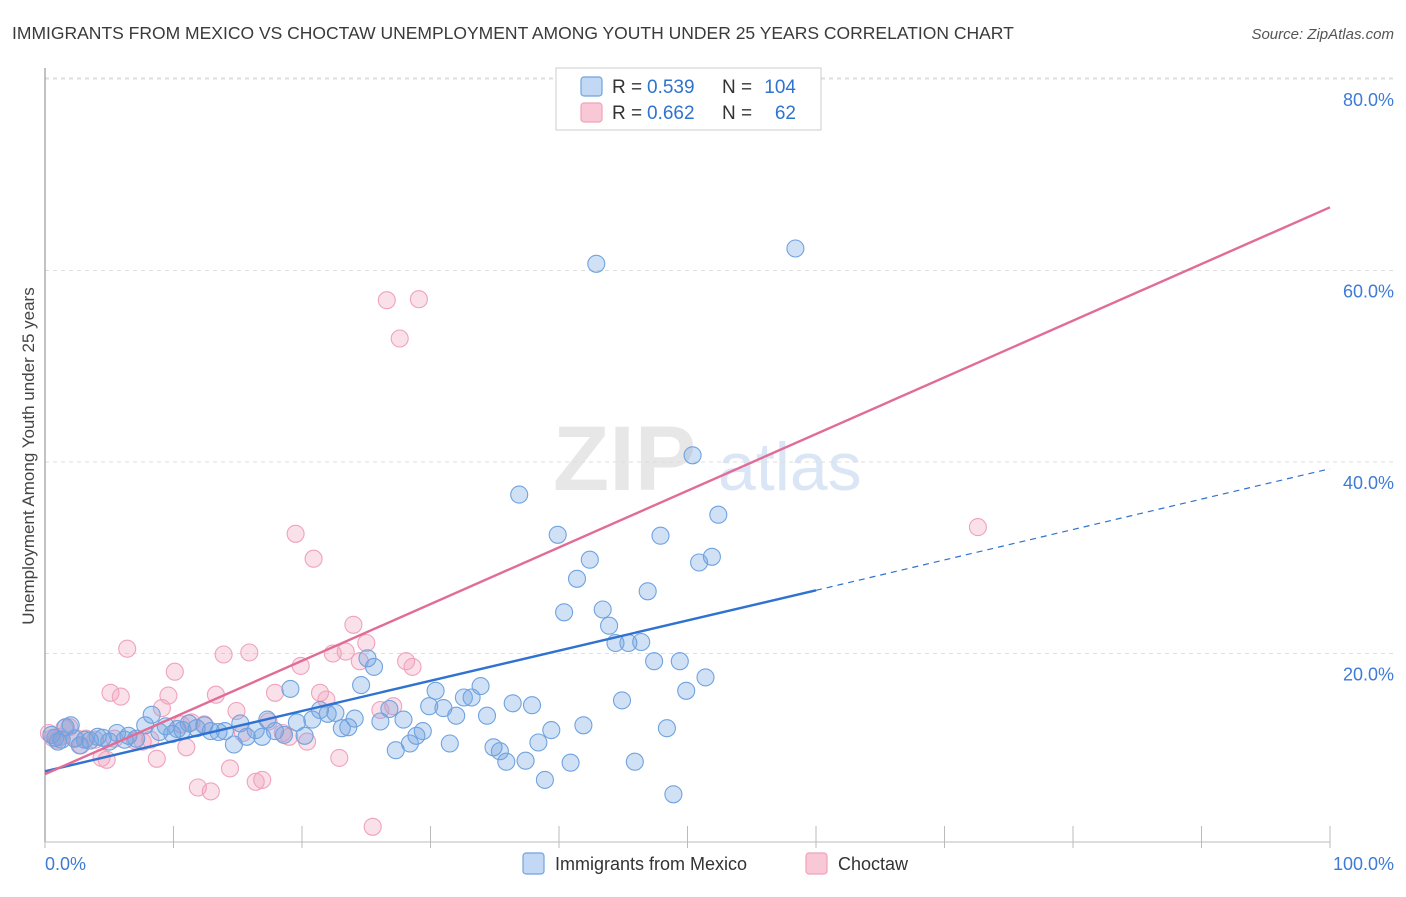 This screenshot has height=897, width=1406. I want to click on chart-source: Source: ZipAtlas.com, so click(1322, 34).